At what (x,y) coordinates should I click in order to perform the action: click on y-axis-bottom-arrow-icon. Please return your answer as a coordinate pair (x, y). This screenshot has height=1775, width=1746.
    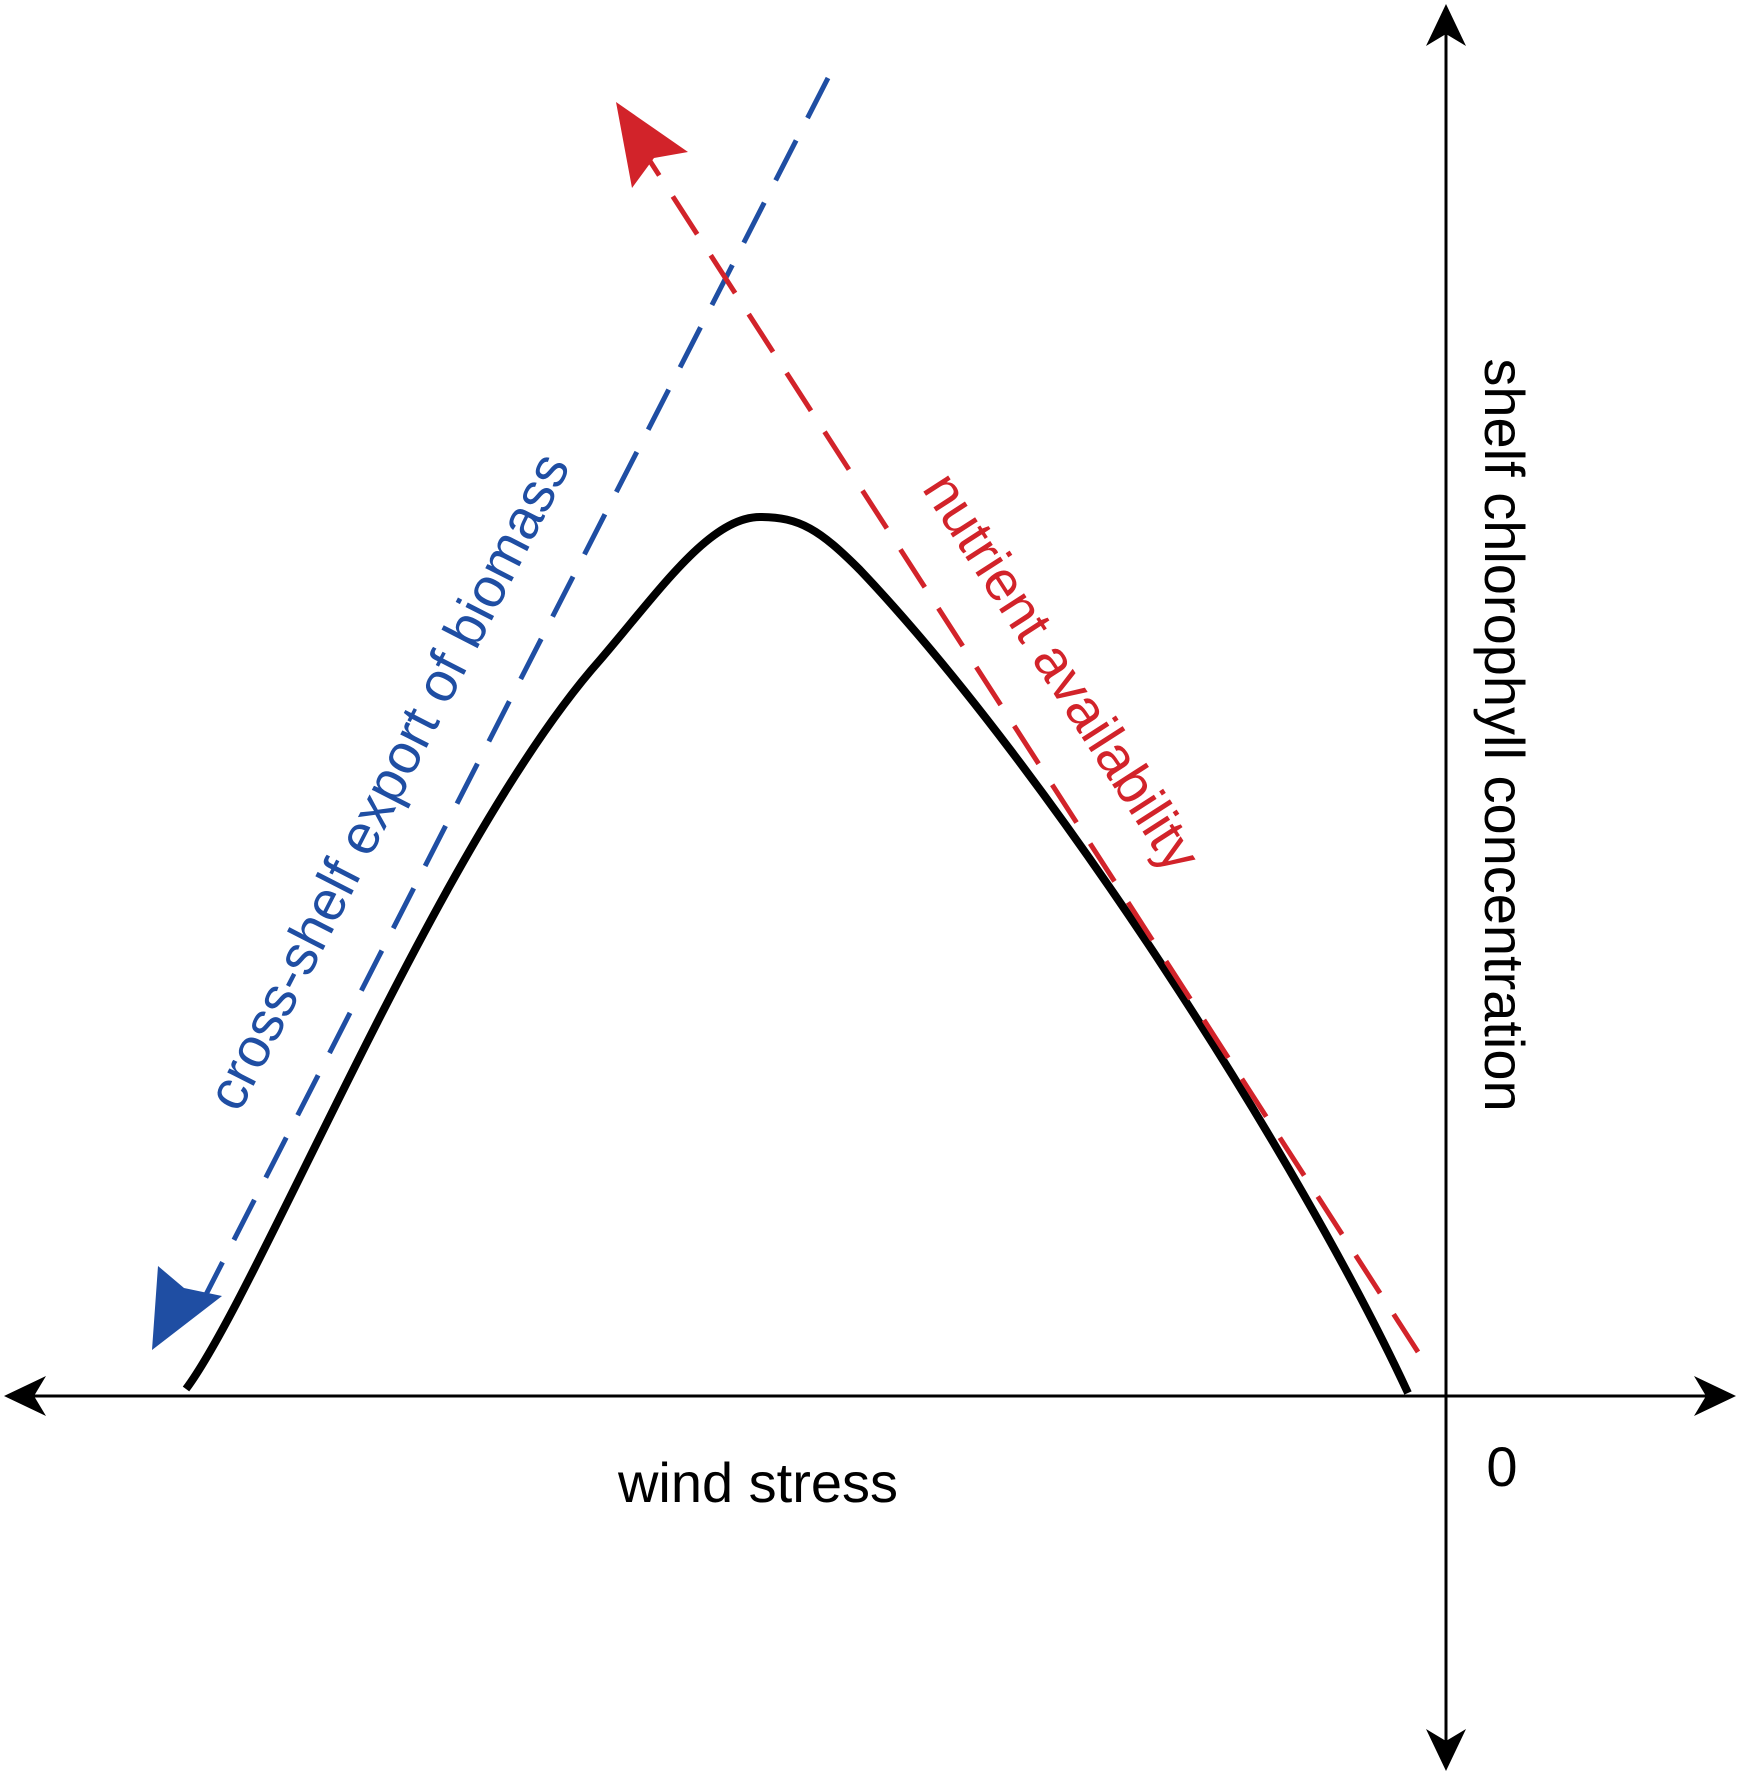
    Looking at the image, I should click on (1446, 1750).